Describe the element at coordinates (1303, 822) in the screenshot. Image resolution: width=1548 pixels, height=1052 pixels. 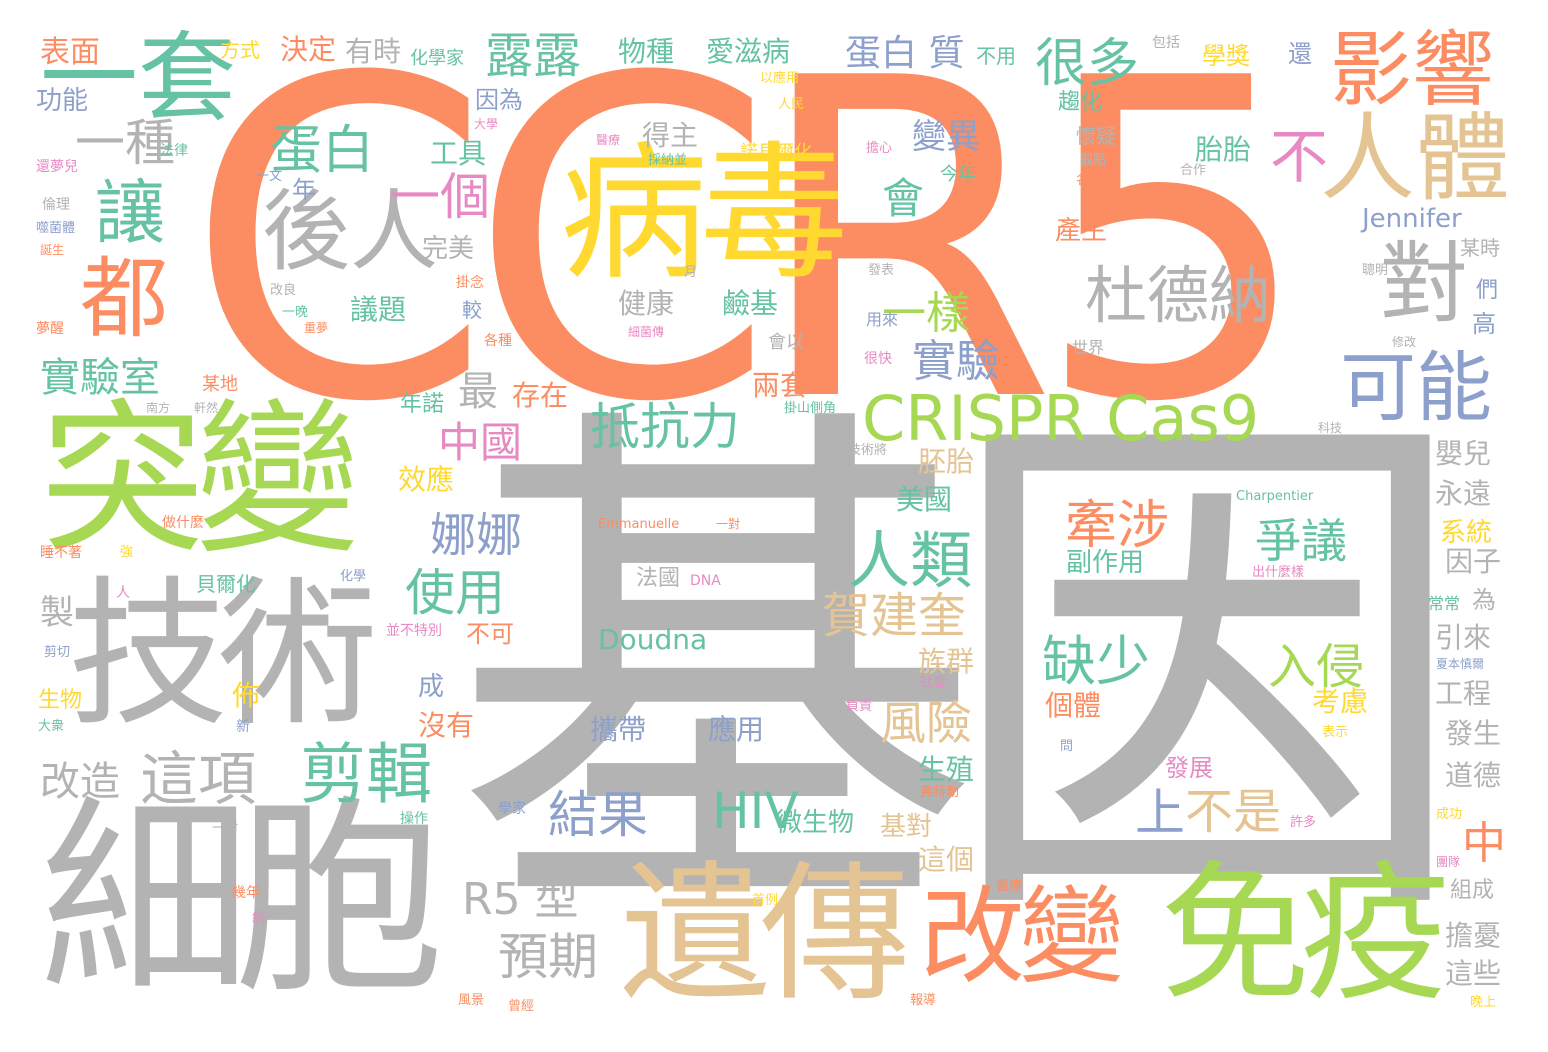
I see `word-many-more: 許多` at that location.